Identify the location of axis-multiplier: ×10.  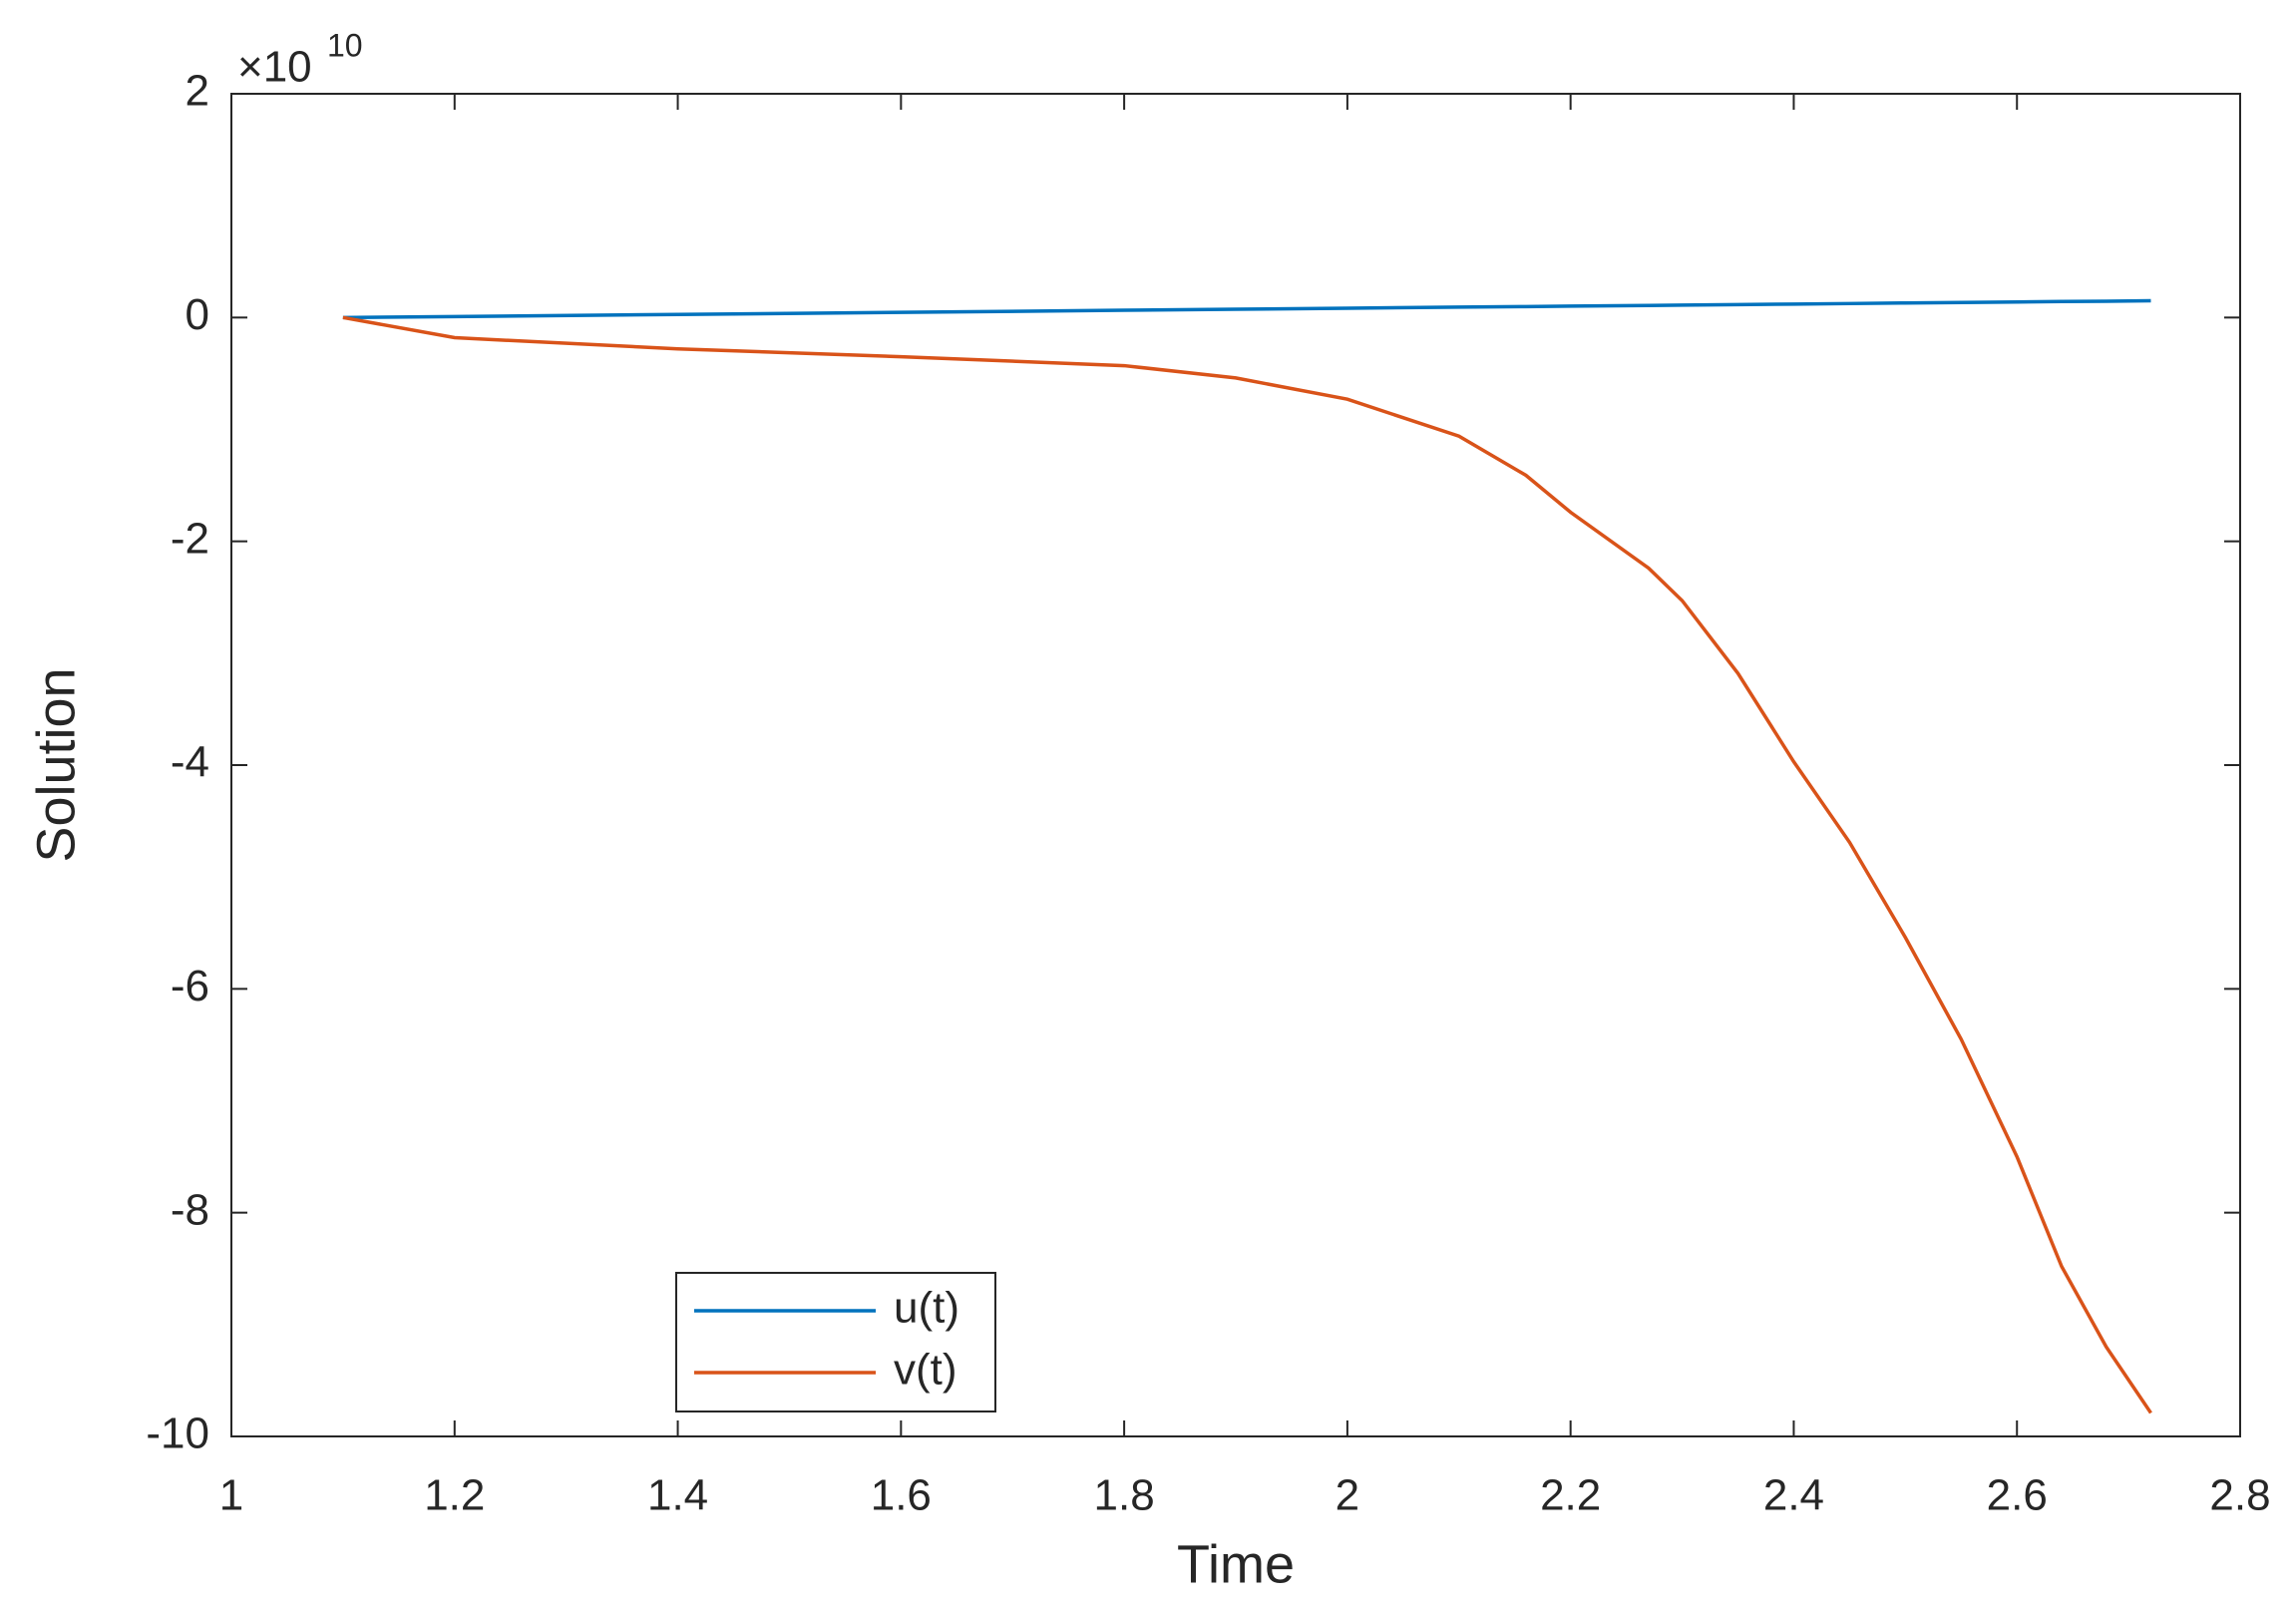
(274, 67).